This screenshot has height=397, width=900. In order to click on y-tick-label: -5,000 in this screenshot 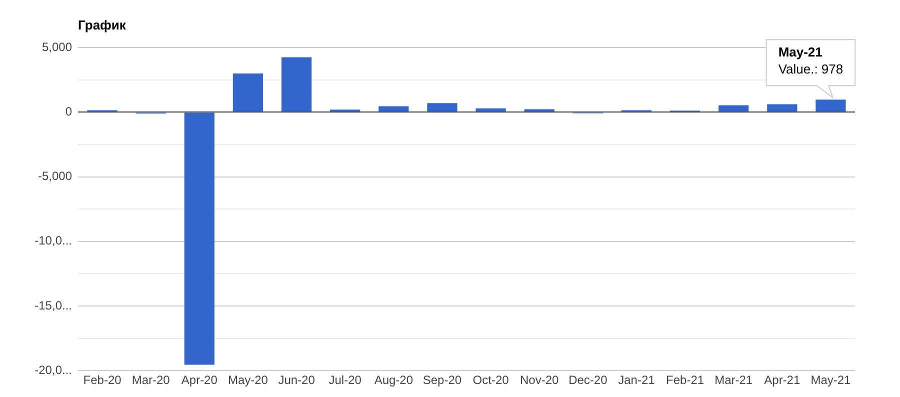, I will do `click(55, 176)`.